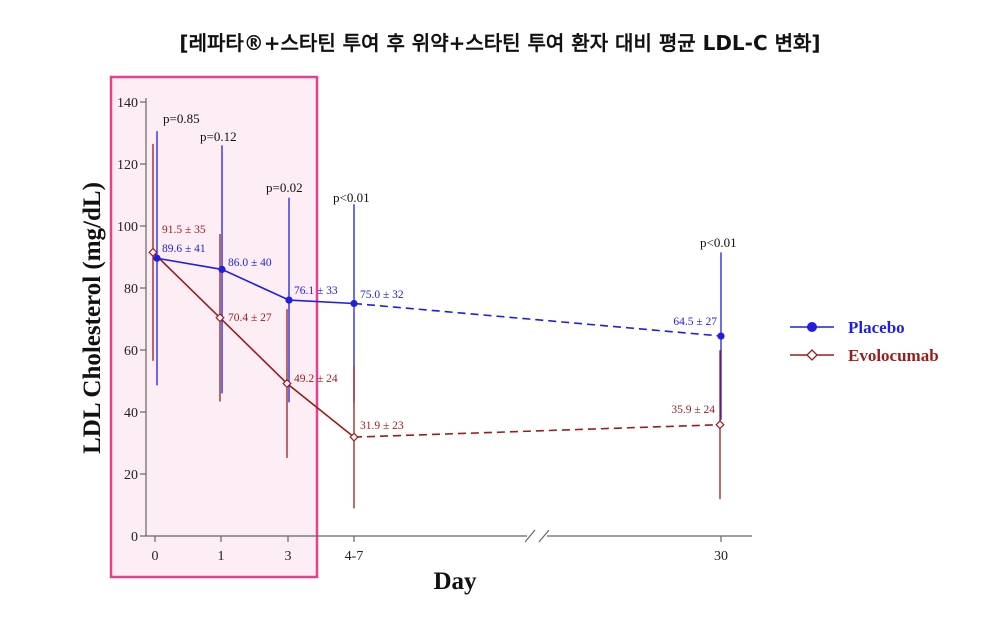 Image resolution: width=1000 pixels, height=617 pixels. I want to click on placebo-data-label: 64.5 ± 27, so click(695, 322).